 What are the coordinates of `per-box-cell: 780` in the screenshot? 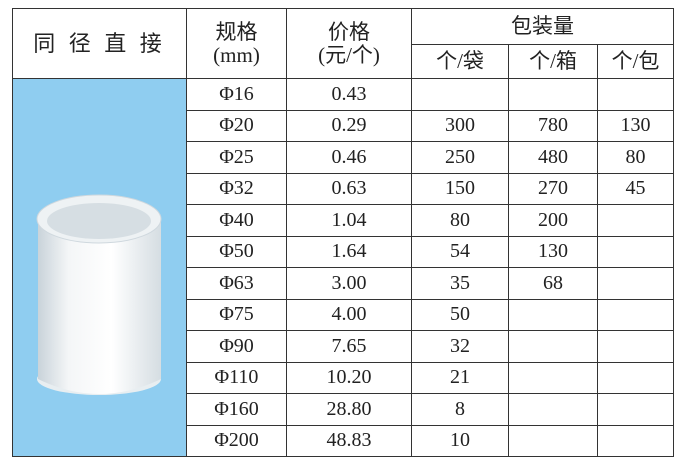 It's located at (553, 125).